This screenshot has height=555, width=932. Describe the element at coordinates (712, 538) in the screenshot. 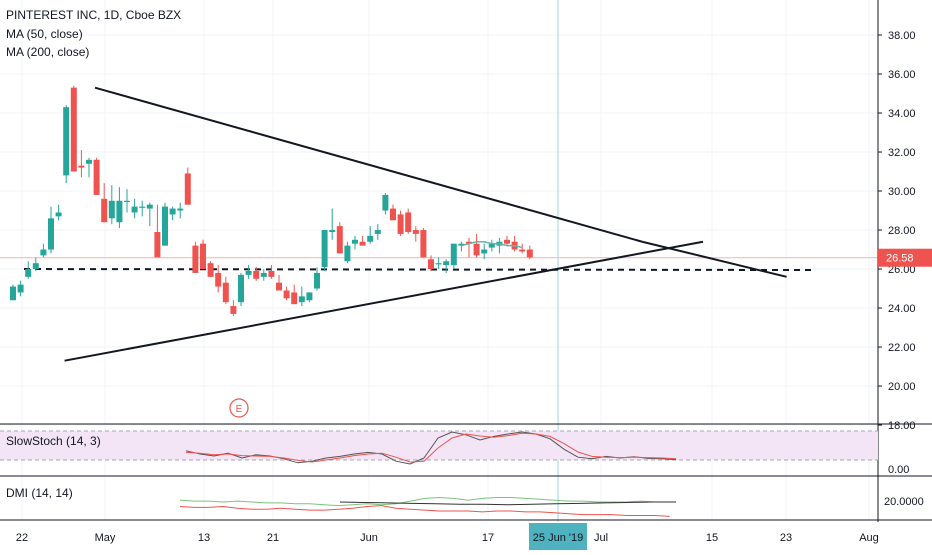

I see `x-tick-label-7: 15` at that location.